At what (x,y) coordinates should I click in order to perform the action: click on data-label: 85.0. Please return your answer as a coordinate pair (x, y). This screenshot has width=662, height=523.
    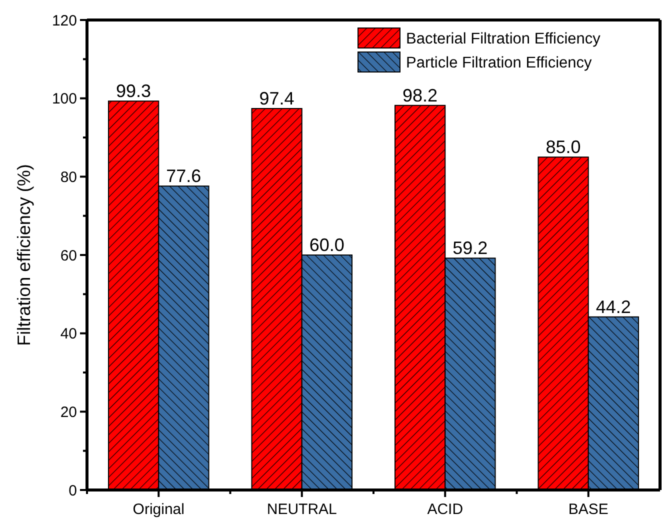
    Looking at the image, I should click on (563, 147).